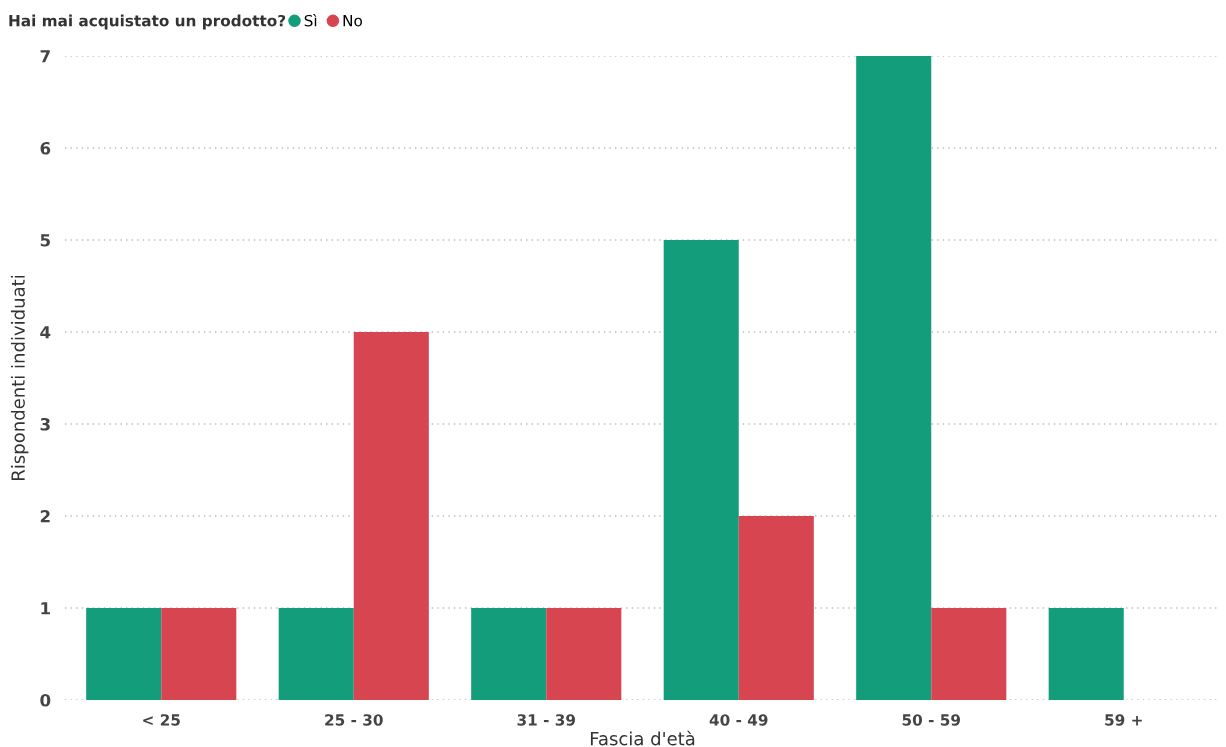  I want to click on x-tick-label: 40 - 49, so click(738, 720).